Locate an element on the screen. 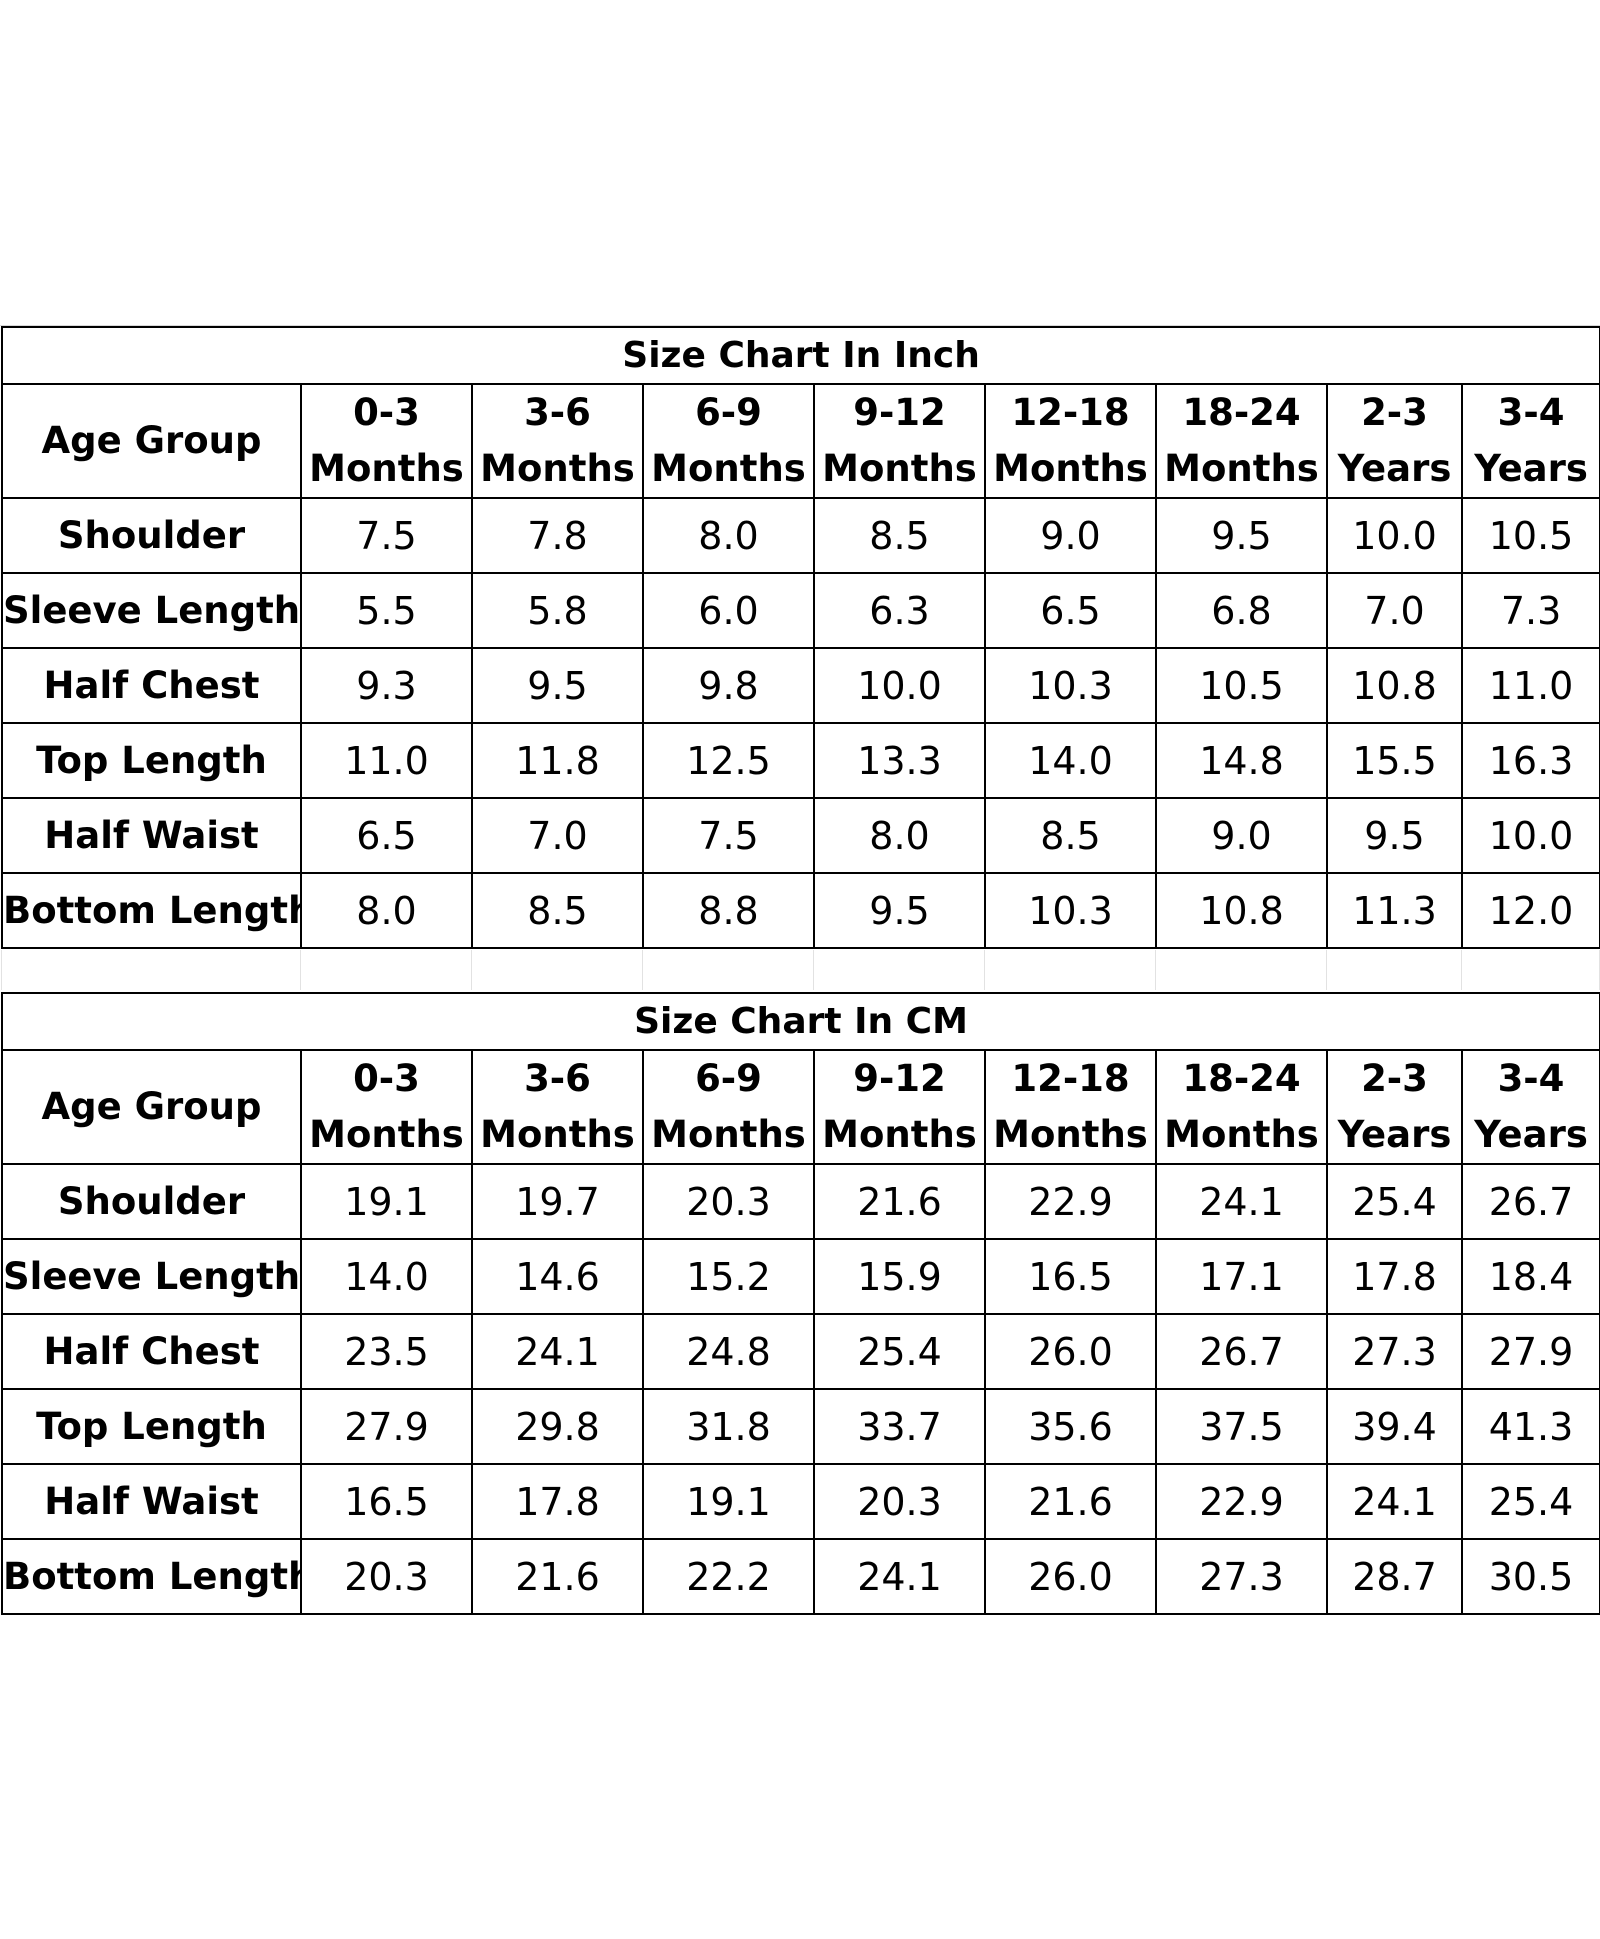 The image size is (1600, 1939). measurement-value: 16.3 is located at coordinates (1530, 760).